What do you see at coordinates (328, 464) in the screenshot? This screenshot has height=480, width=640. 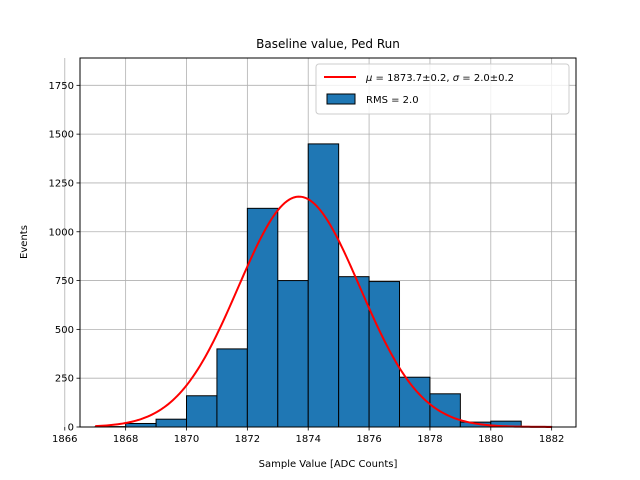 I see `x-axis-label: Sample Value [ADC Counts]` at bounding box center [328, 464].